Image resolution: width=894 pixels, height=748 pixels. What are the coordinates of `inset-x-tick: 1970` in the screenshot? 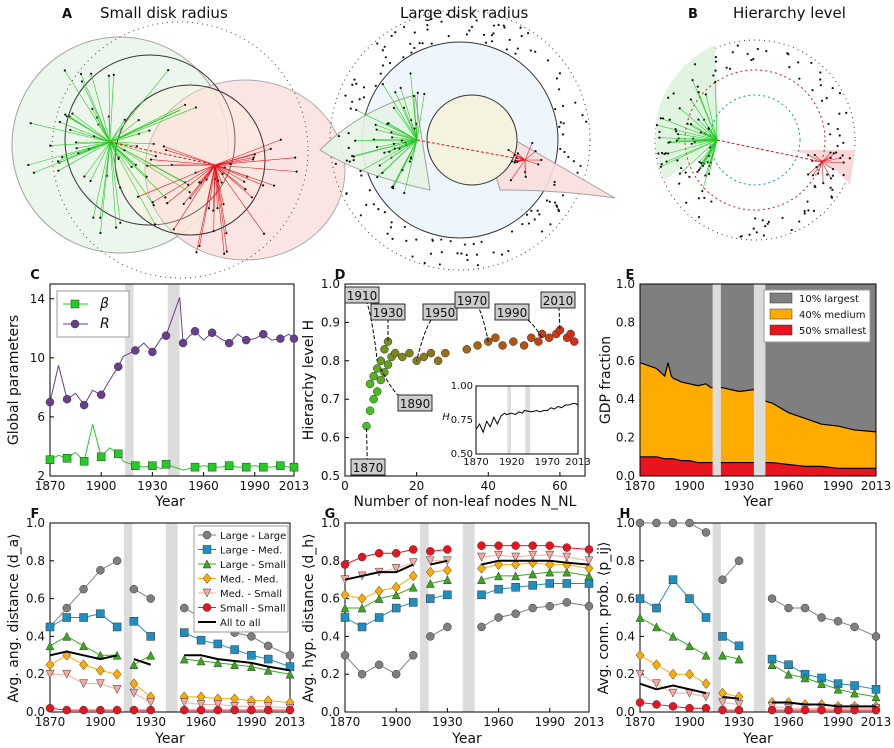 It's located at (547, 462).